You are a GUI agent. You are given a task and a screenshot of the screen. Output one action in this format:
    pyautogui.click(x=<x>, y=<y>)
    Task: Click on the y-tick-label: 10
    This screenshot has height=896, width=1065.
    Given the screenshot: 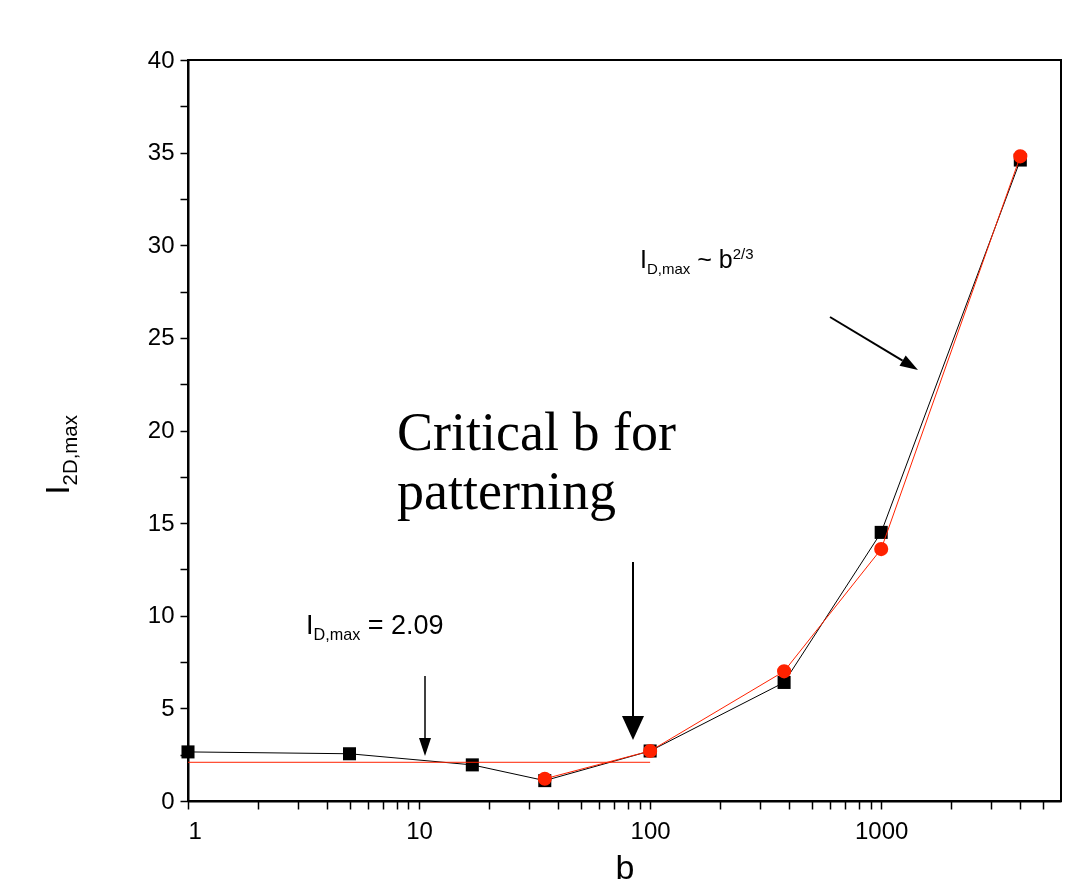 What is the action you would take?
    pyautogui.click(x=161, y=615)
    